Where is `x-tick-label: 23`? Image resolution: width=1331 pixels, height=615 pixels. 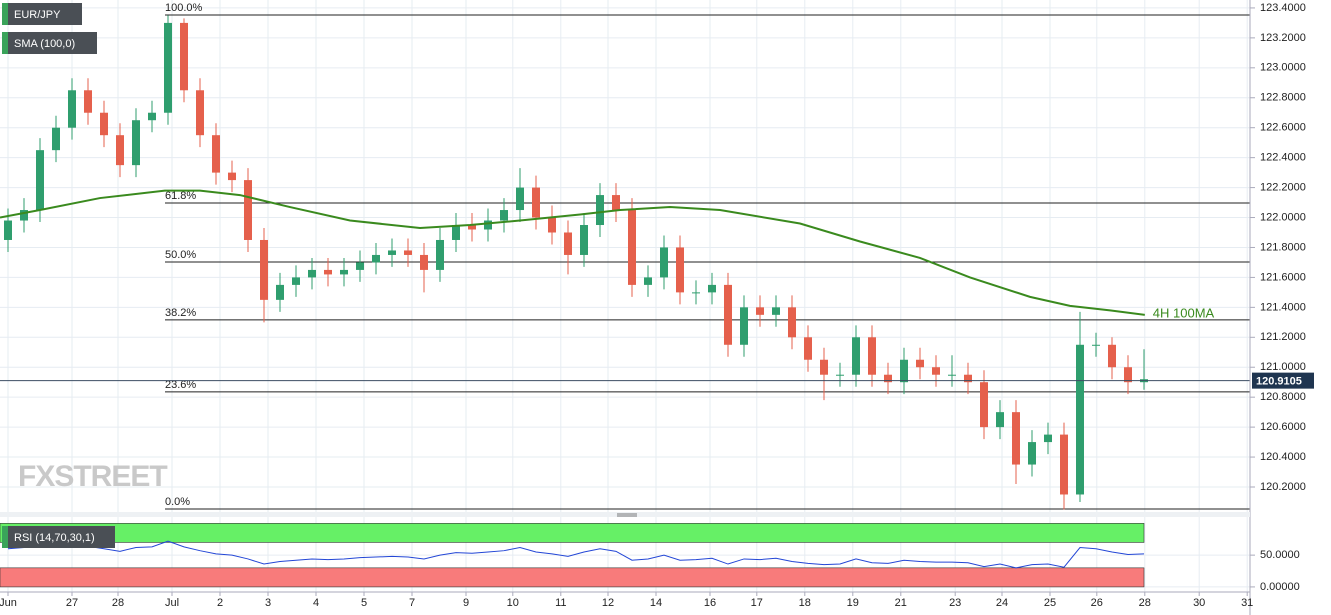 x-tick-label: 23 is located at coordinates (955, 603).